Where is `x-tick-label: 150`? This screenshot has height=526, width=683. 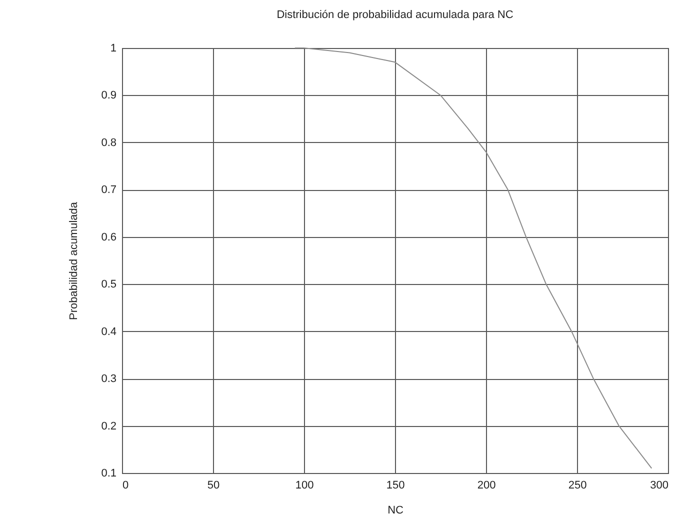 x-tick-label: 150 is located at coordinates (395, 486).